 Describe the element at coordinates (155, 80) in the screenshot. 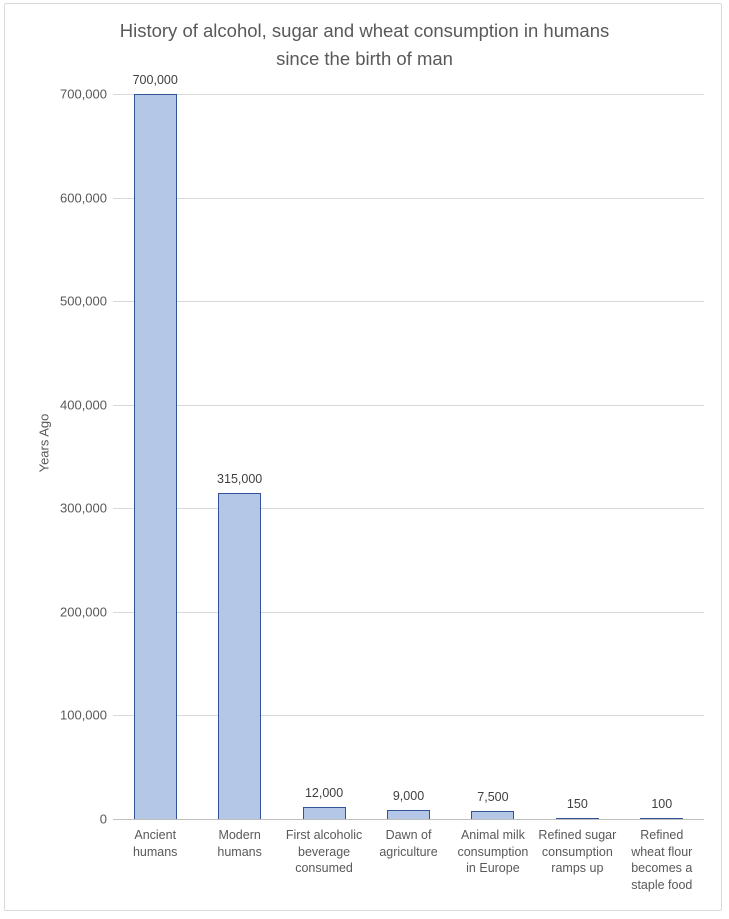

I see `bar-data-label: 700,000` at that location.